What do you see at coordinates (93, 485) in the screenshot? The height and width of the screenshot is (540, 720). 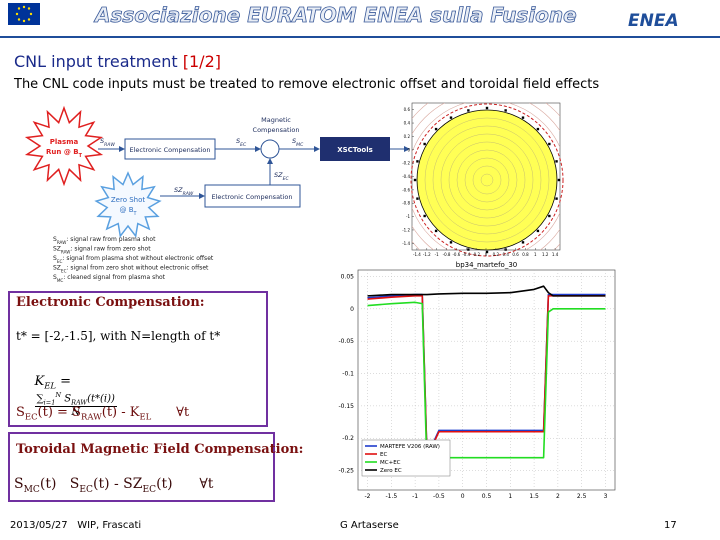 I see `mc-eq: SMC(t) SEC(t) - SZEC(t)` at bounding box center [93, 485].